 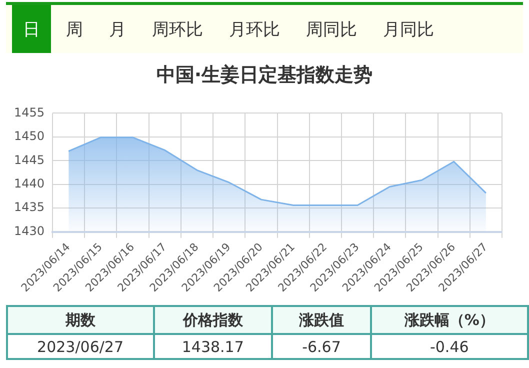 I want to click on text: 1438.17, so click(x=213, y=346).